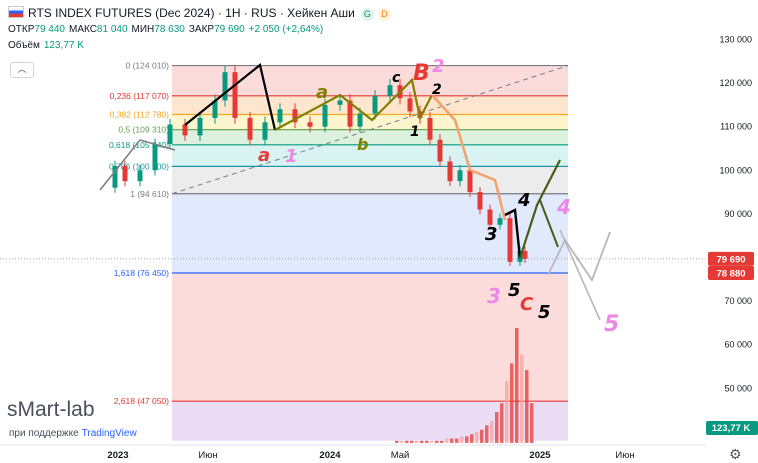 Image resolution: width=758 pixels, height=463 pixels. Describe the element at coordinates (735, 83) in the screenshot. I see `price-axis-tick: 120 000` at that location.